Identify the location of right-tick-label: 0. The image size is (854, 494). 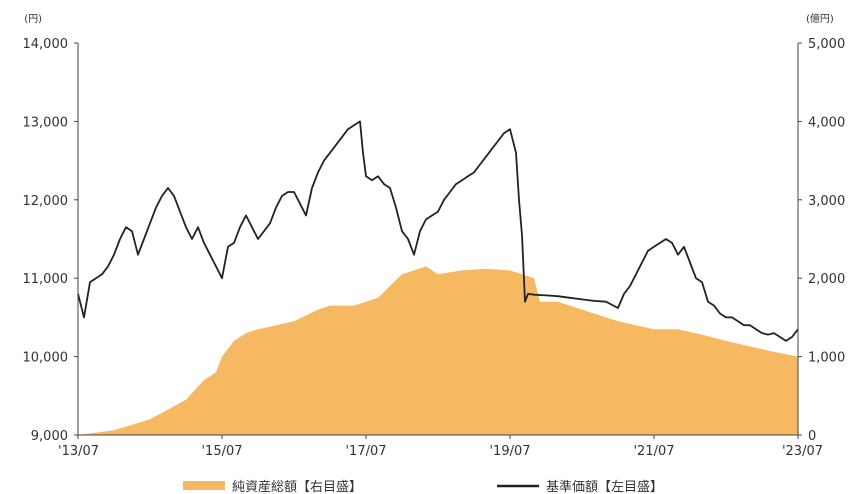
(812, 436).